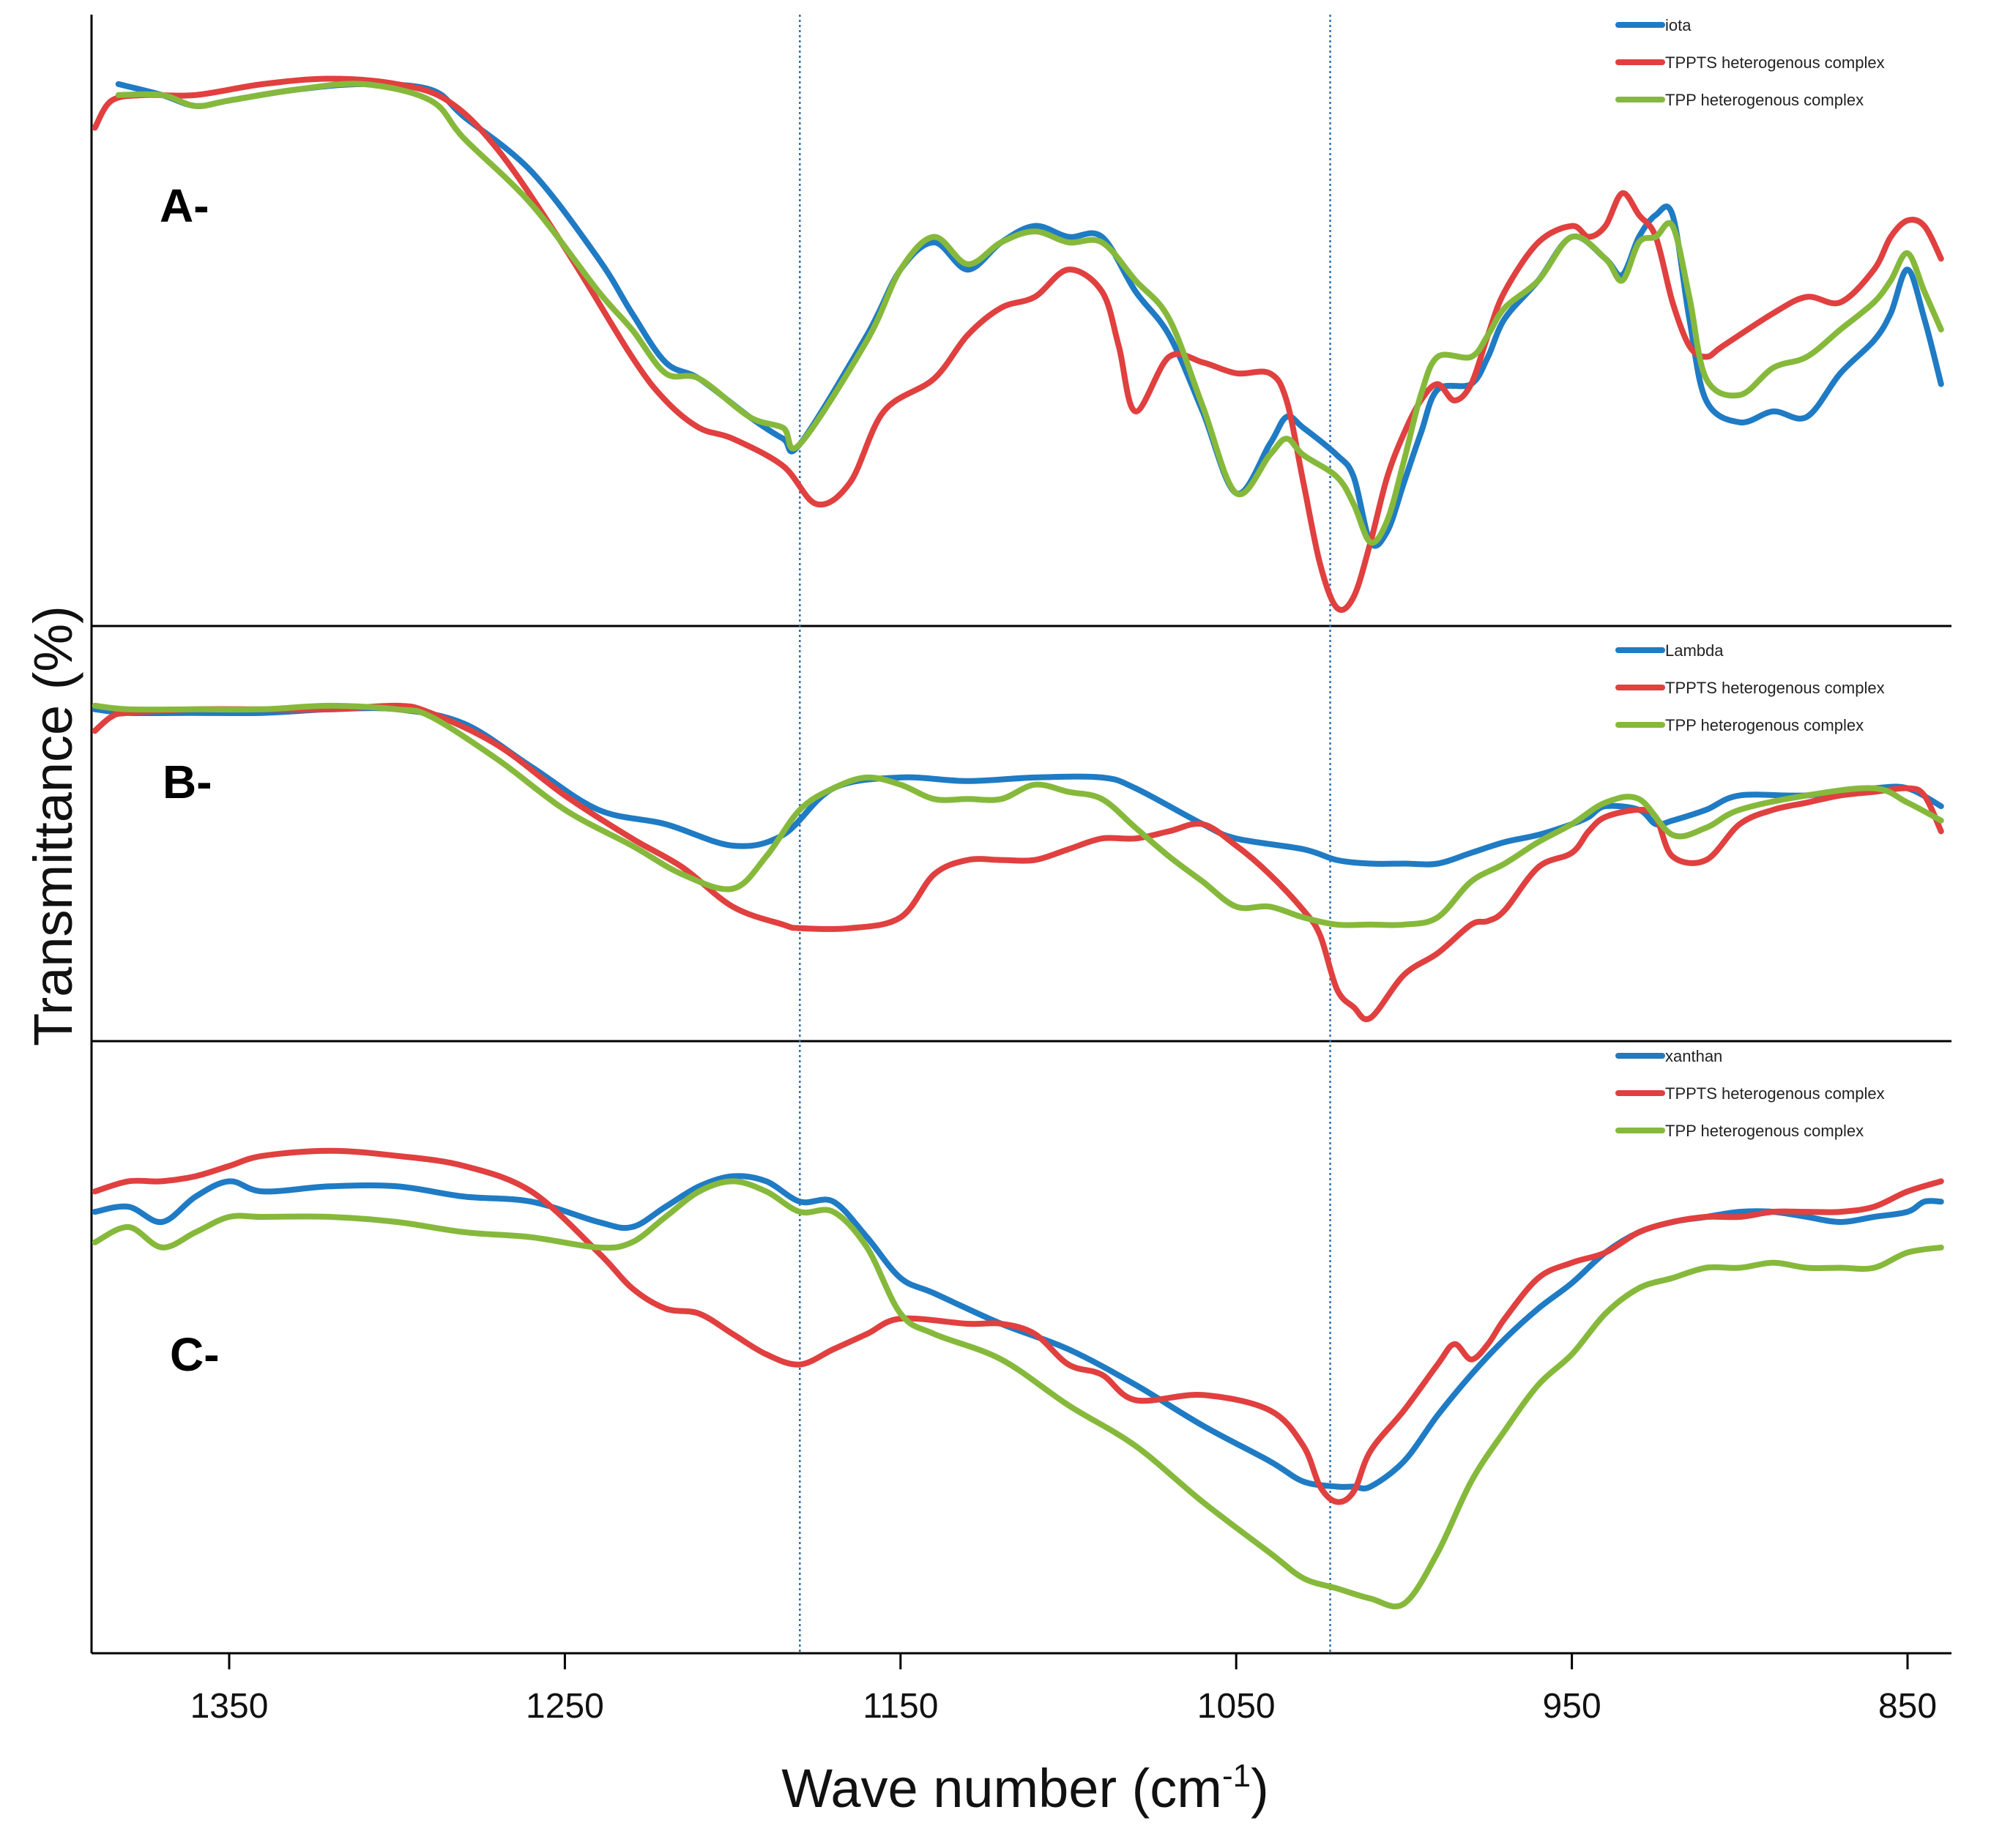 The image size is (2002, 1848). Describe the element at coordinates (1236, 1706) in the screenshot. I see `x-tick-label: 1050` at that location.